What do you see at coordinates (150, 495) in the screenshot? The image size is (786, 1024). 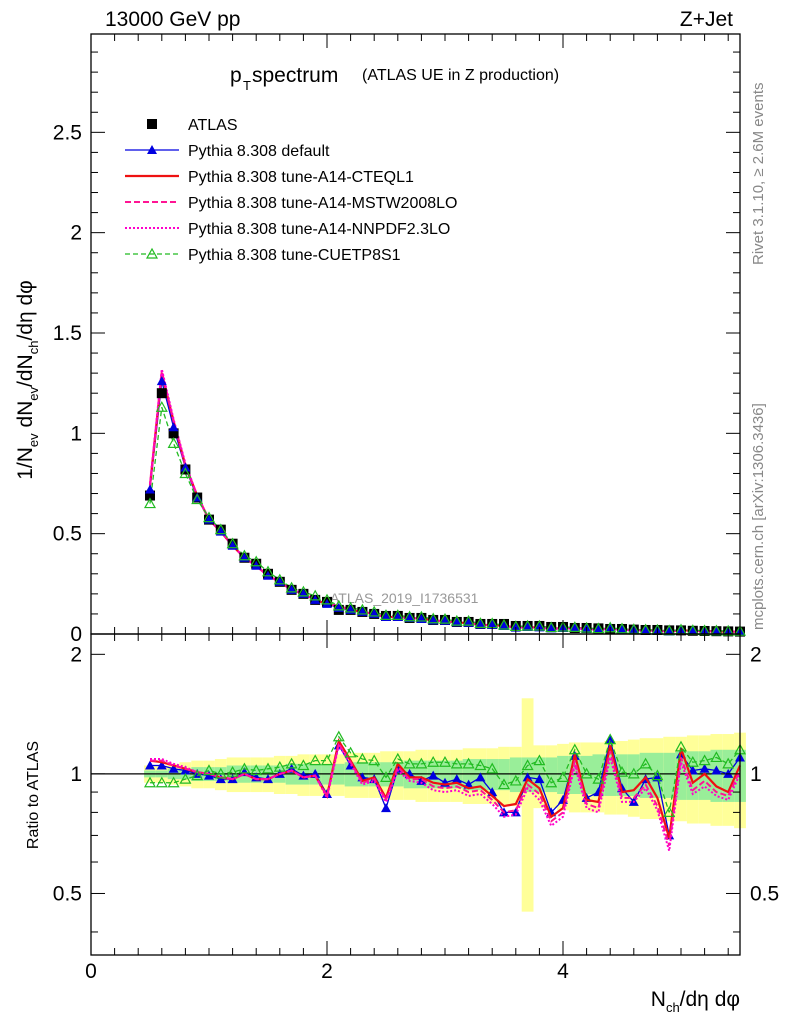 I see `main-point-atlas` at bounding box center [150, 495].